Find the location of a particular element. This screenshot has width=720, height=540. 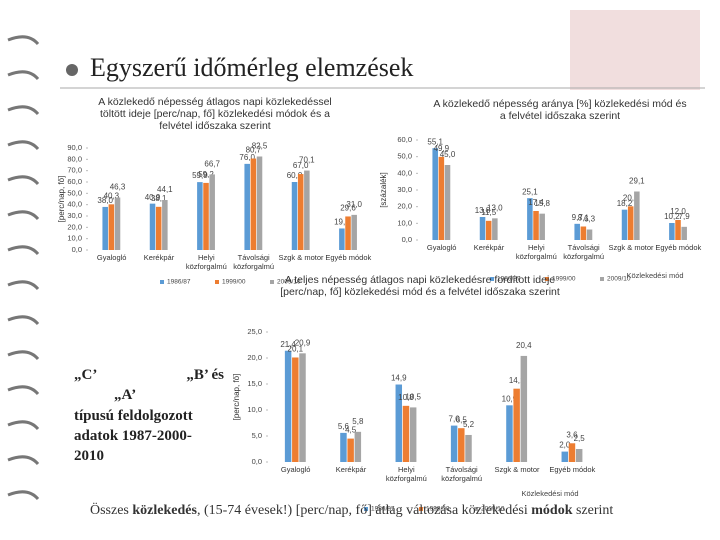

y-tick-label: 5,0 is located at coordinates (257, 435).